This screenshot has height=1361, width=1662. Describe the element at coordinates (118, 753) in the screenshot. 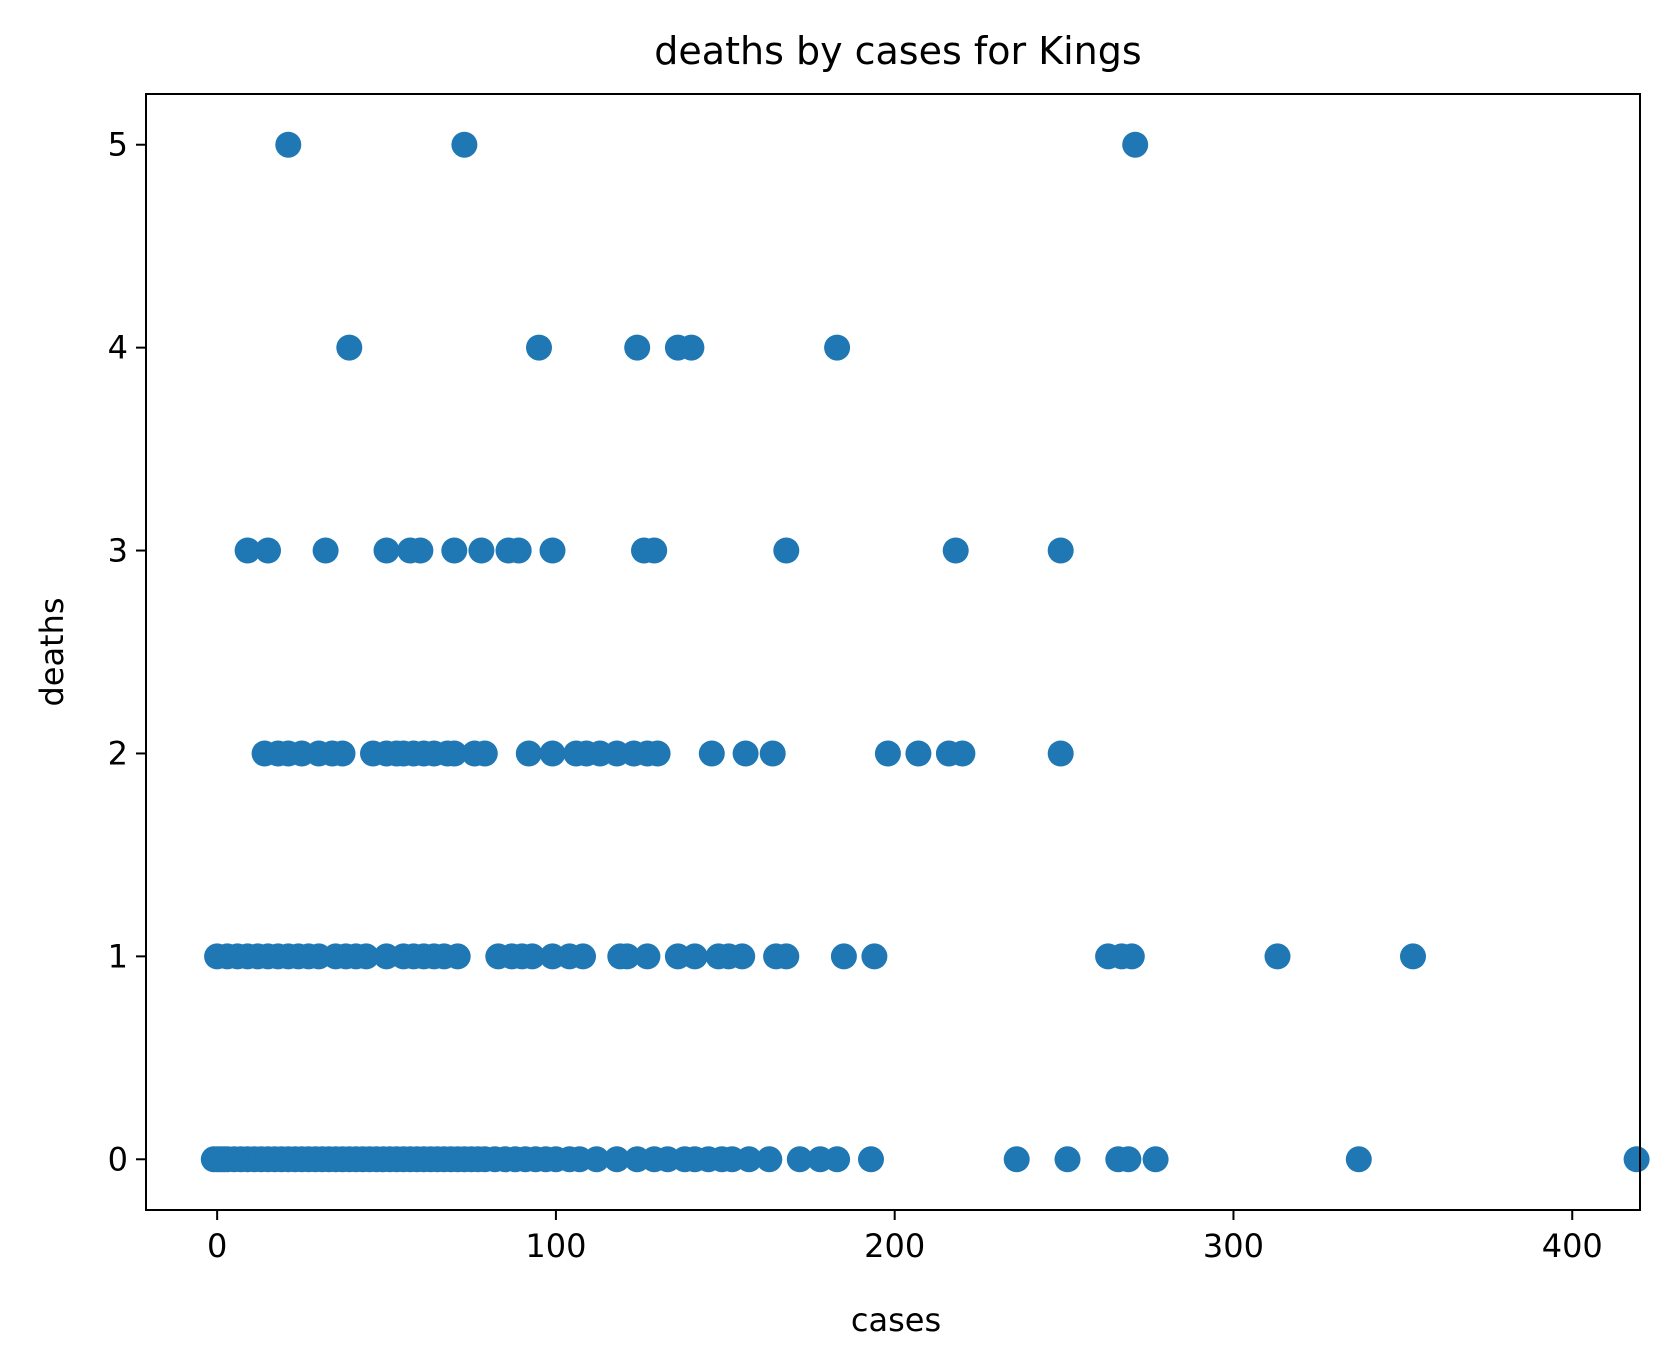

I see `y-tick-label: 2` at that location.